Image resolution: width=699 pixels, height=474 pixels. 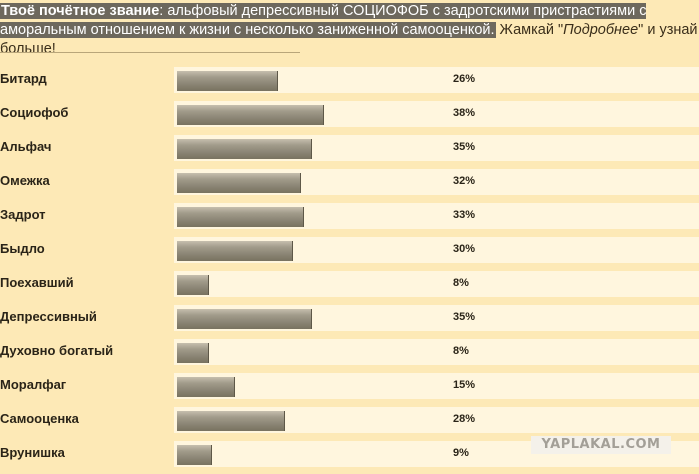 What do you see at coordinates (464, 385) in the screenshot?
I see `result-percent: 15%` at bounding box center [464, 385].